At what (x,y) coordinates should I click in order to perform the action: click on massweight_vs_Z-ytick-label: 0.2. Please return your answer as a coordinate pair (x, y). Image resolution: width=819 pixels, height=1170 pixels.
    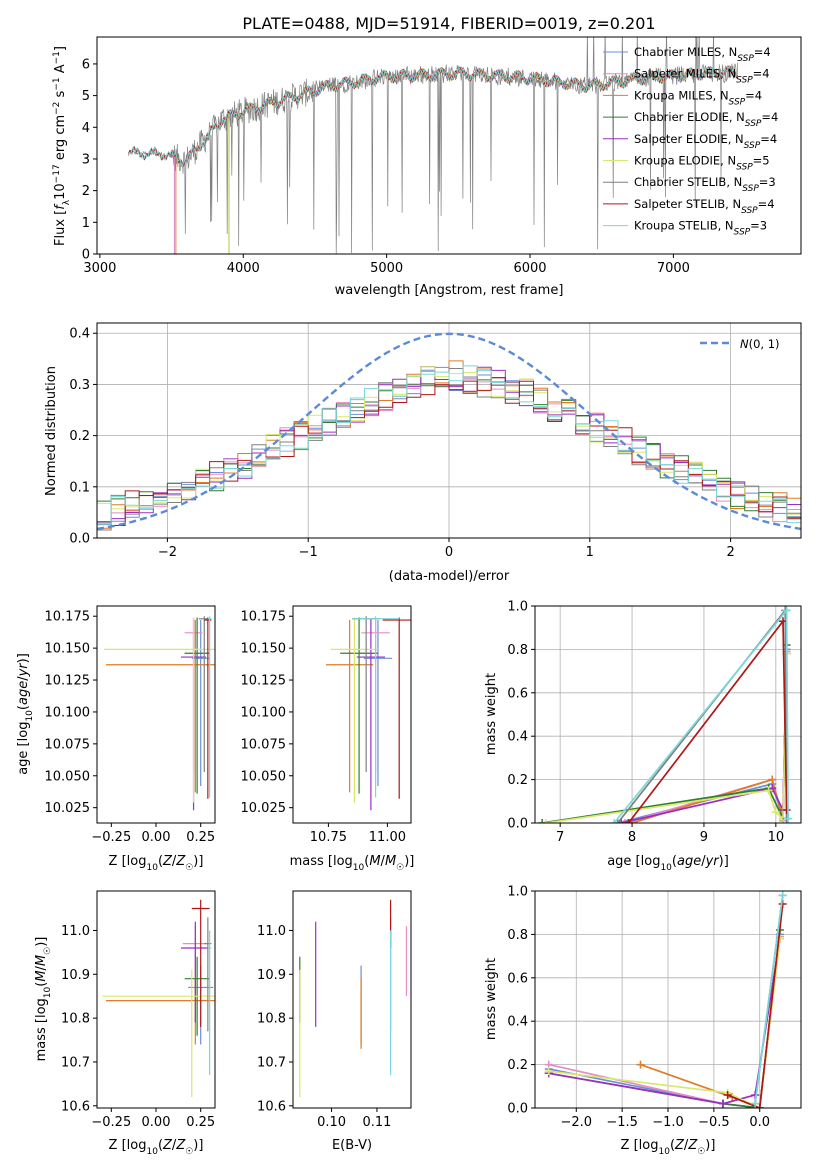
    Looking at the image, I should click on (517, 1065).